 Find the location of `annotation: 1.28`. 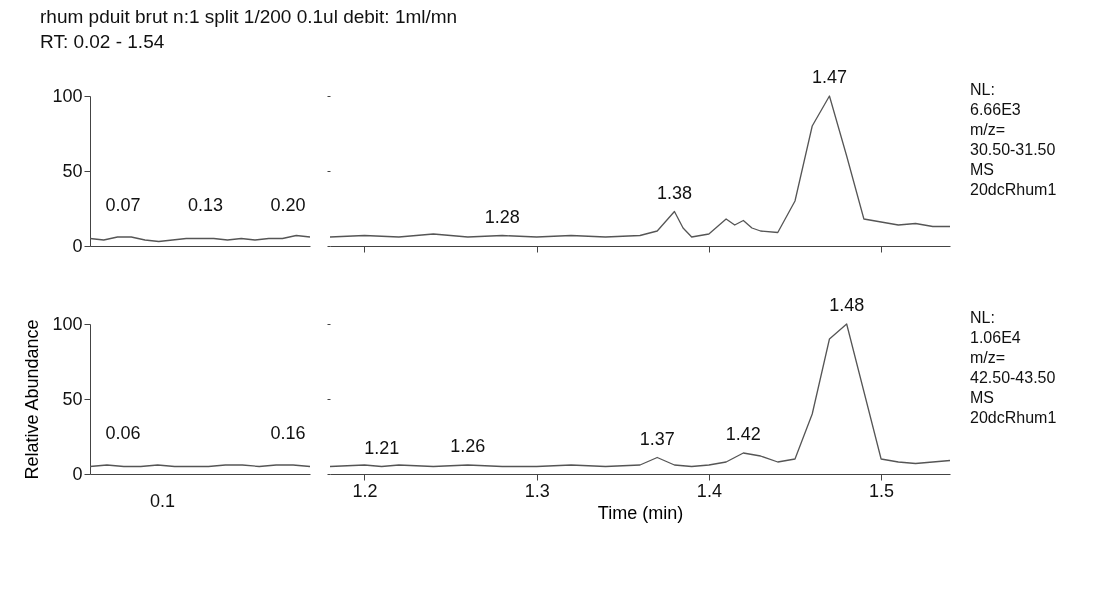

annotation: 1.28 is located at coordinates (502, 216).